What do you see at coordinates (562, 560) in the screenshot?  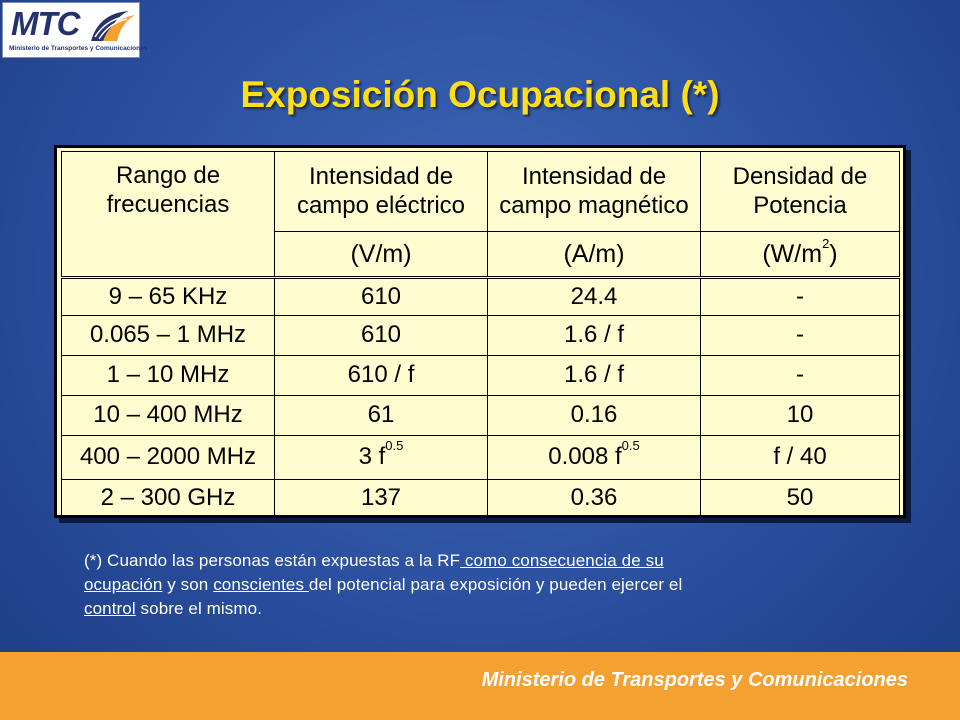 I see `note-underline-1: como consecuencia de su` at bounding box center [562, 560].